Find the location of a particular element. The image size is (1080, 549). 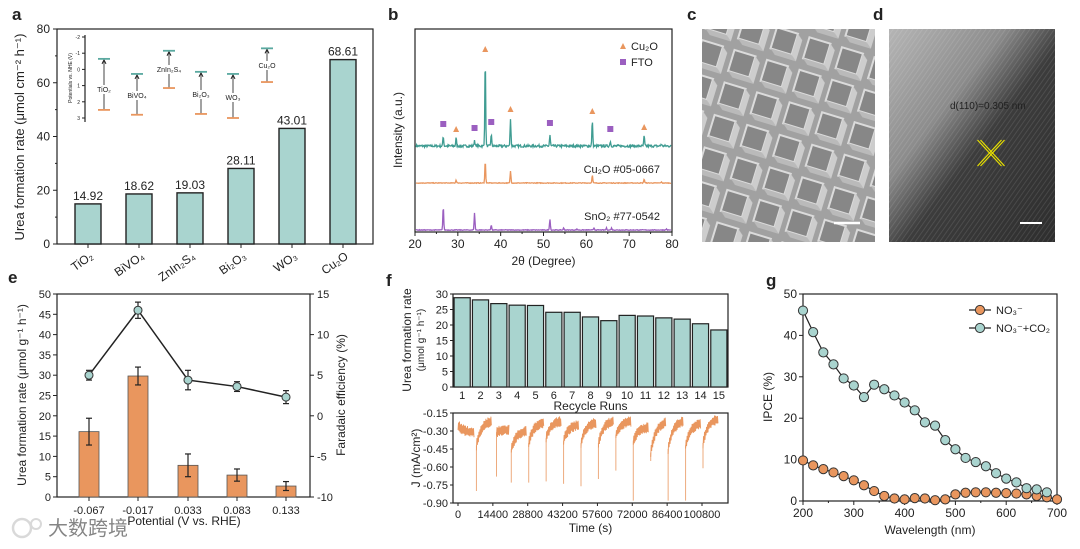

band-material-label: ZnIn₂S₄ is located at coordinates (169, 70).